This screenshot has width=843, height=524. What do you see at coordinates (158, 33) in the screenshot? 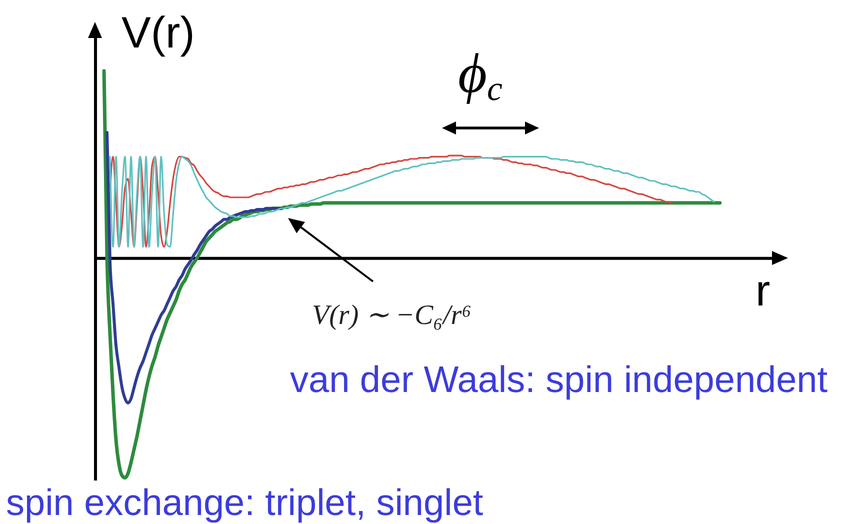
I see `y-axis-title: V(r)` at bounding box center [158, 33].